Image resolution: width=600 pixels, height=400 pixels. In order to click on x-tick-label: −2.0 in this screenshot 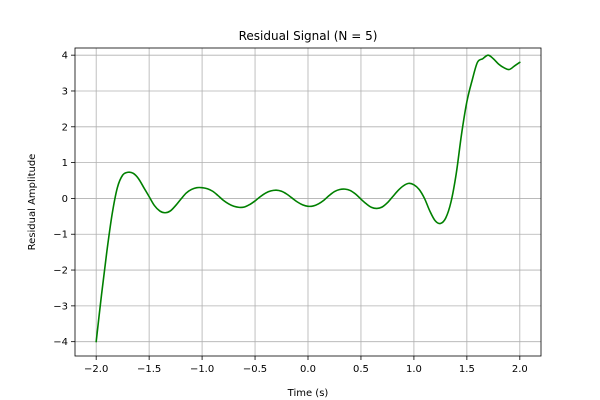, I will do `click(96, 369)`.